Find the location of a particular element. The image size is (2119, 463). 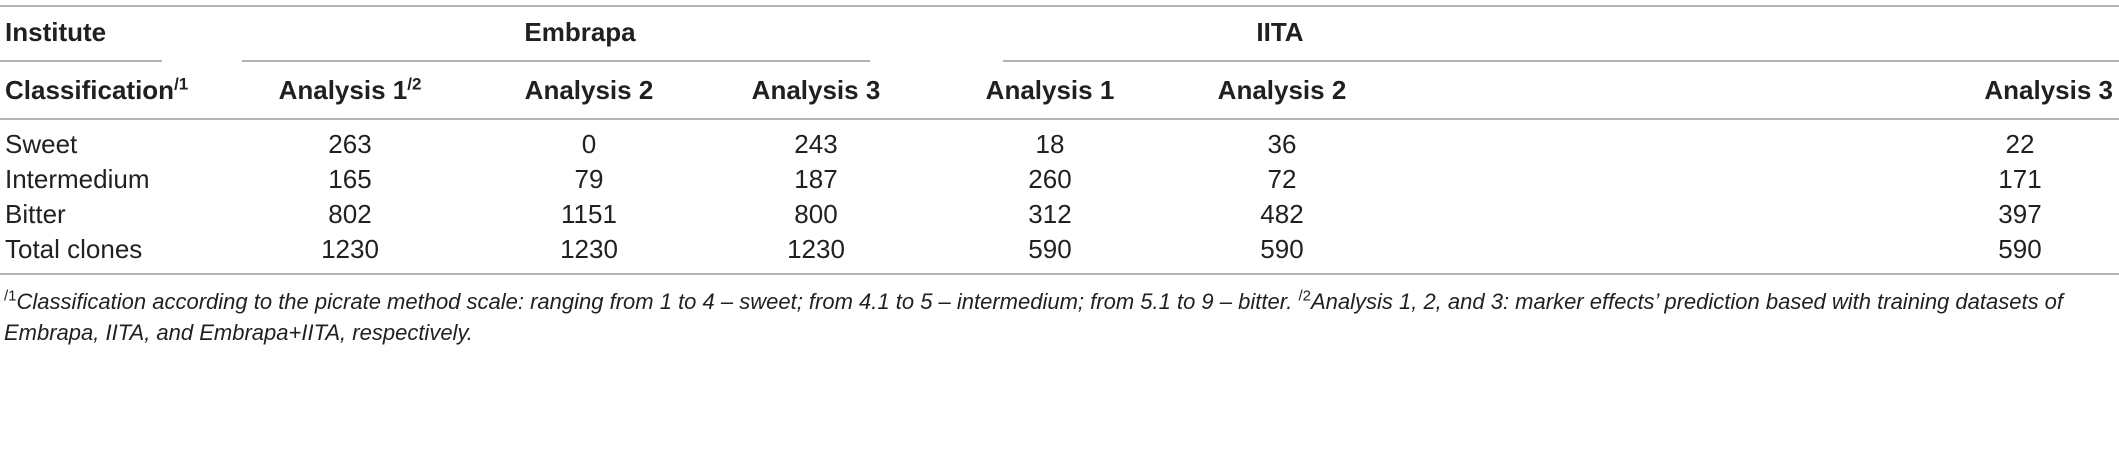

header-classification: Classification/1 is located at coordinates (96, 90).